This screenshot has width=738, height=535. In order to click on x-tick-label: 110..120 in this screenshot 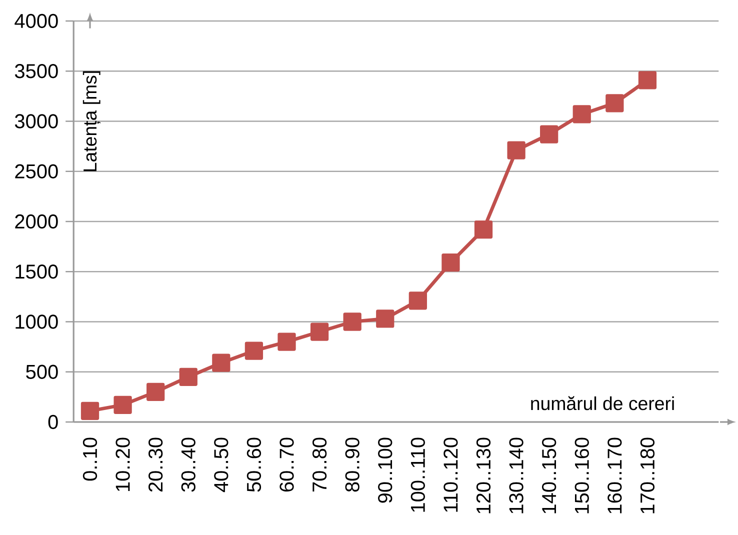, I will do `click(451, 475)`.